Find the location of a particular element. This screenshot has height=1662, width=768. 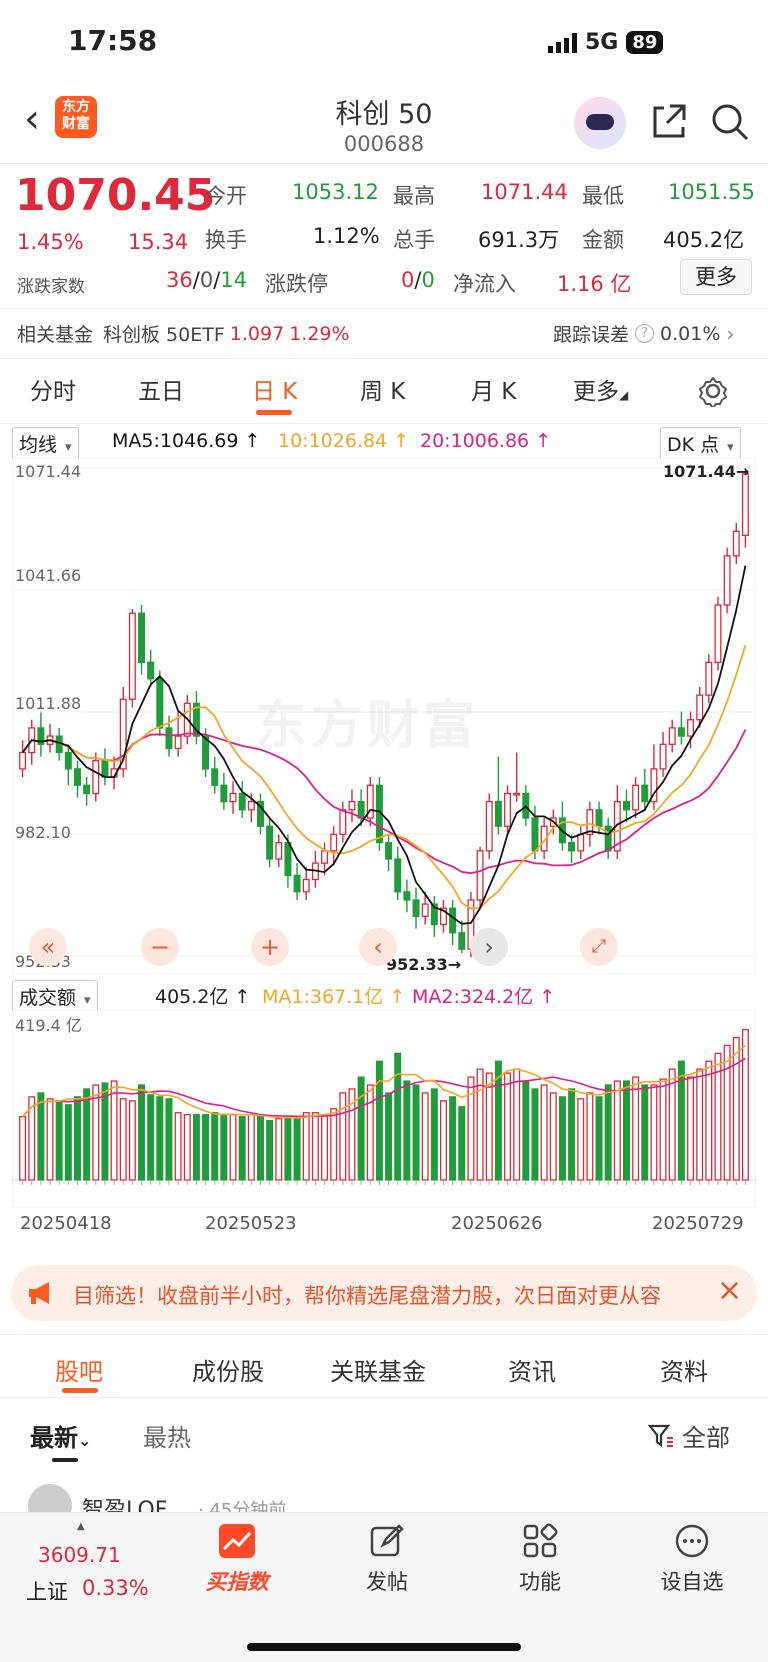

volume-chart is located at coordinates (384, 1109).